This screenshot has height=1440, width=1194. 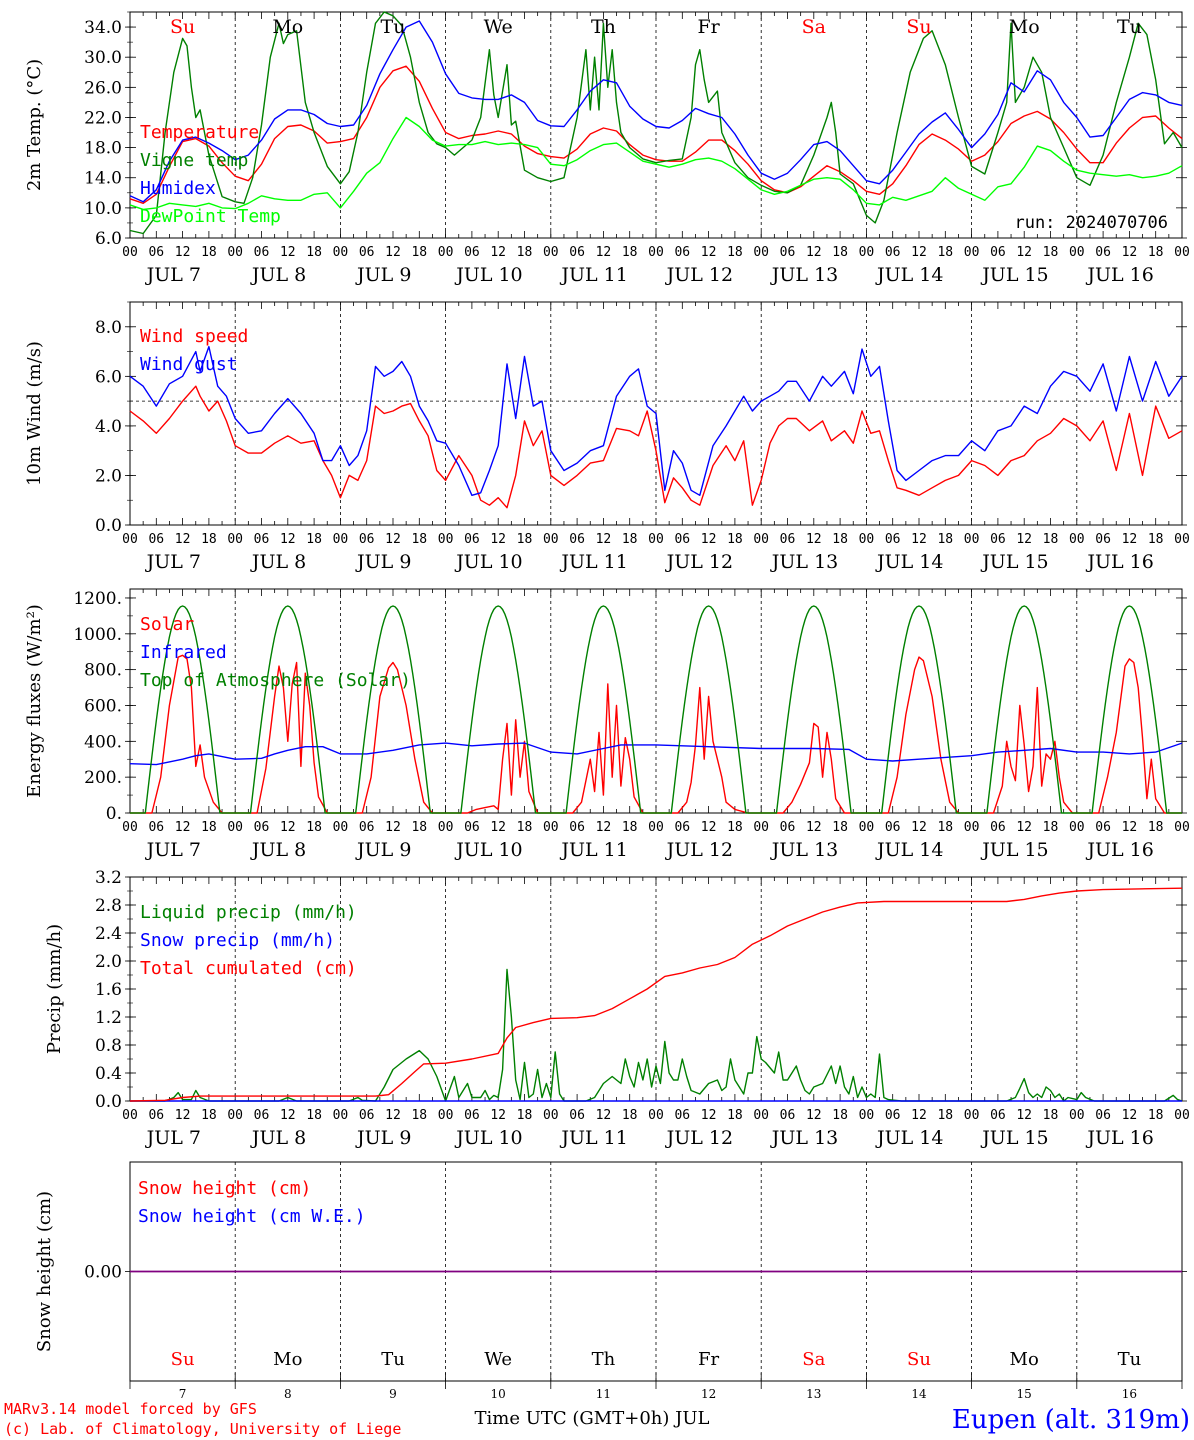 I want to click on day-label: JUL 10, so click(x=488, y=562).